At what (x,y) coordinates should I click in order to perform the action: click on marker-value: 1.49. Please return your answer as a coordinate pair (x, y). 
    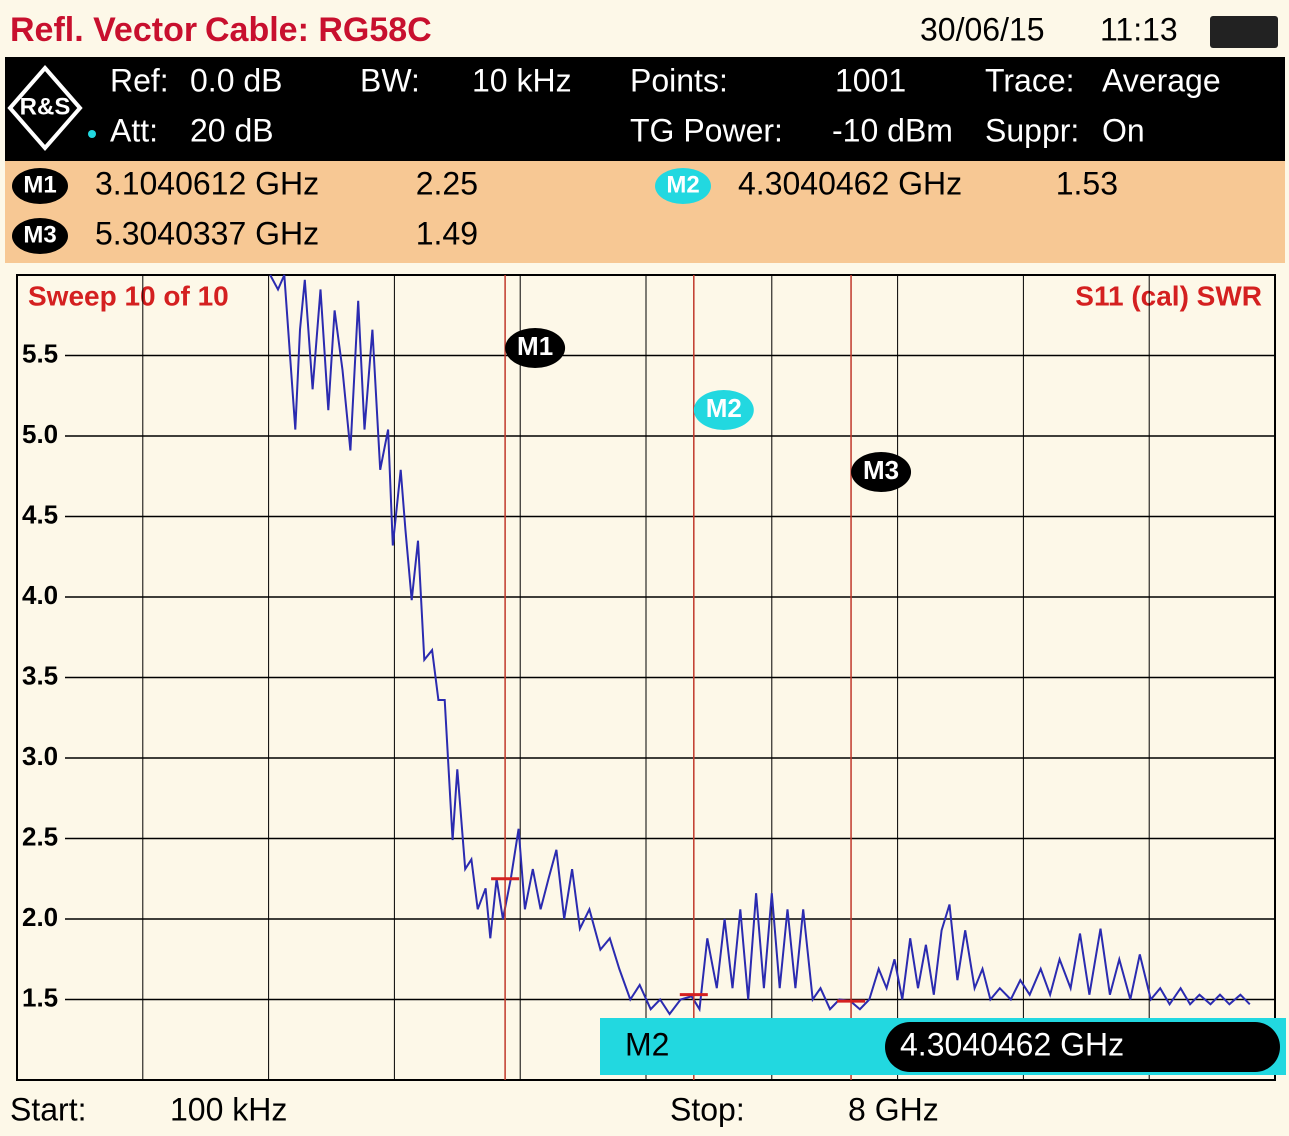
    Looking at the image, I should click on (447, 233).